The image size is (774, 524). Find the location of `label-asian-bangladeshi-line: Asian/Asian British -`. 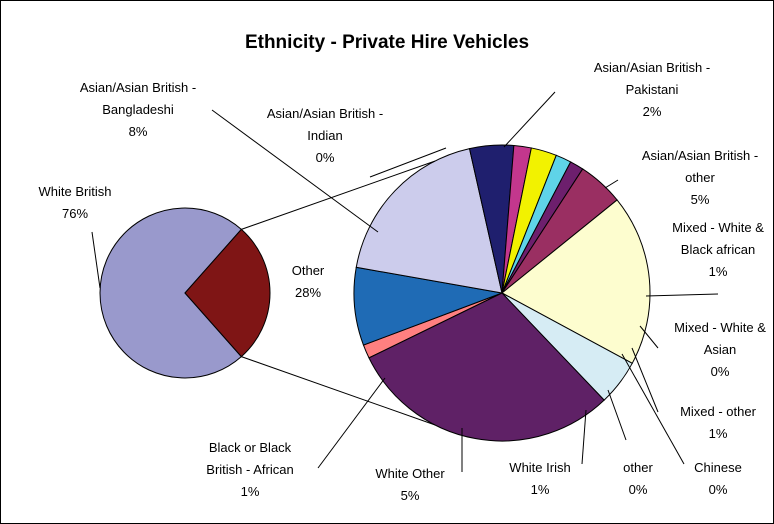

label-asian-bangladeshi-line: Asian/Asian British - is located at coordinates (138, 87).